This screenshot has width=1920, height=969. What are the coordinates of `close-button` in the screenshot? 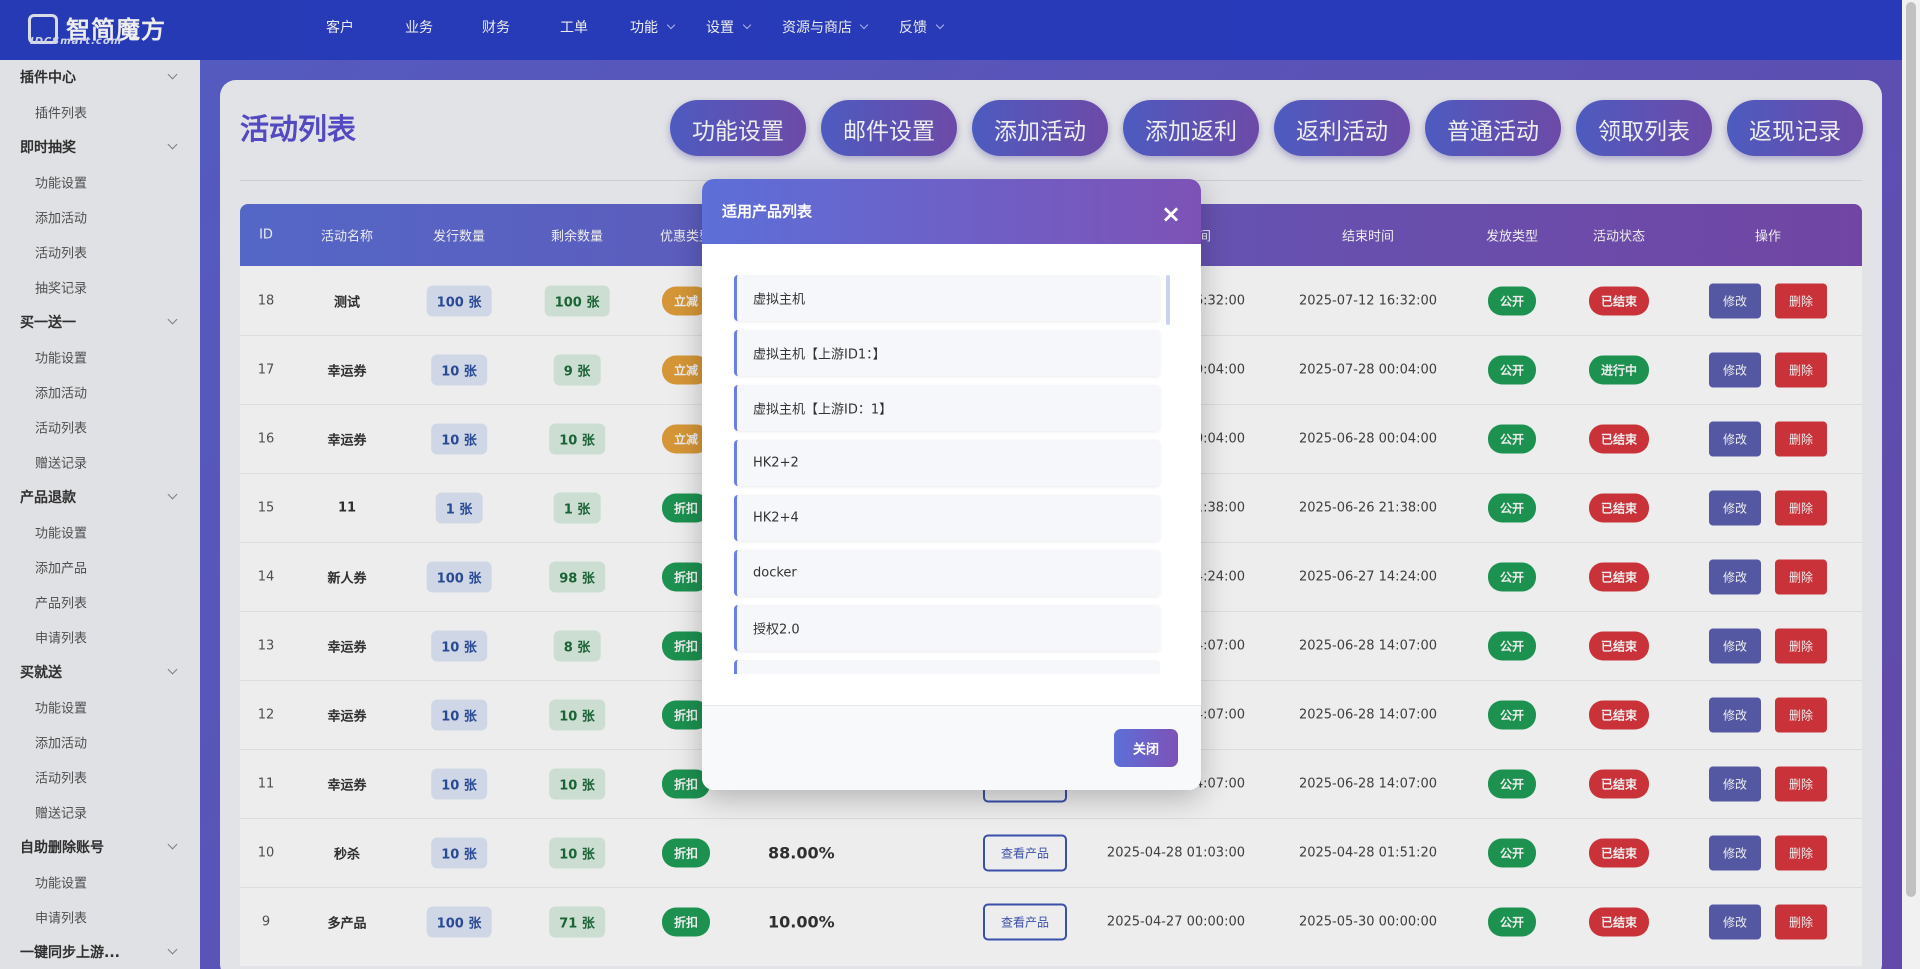 It's located at (1146, 748).